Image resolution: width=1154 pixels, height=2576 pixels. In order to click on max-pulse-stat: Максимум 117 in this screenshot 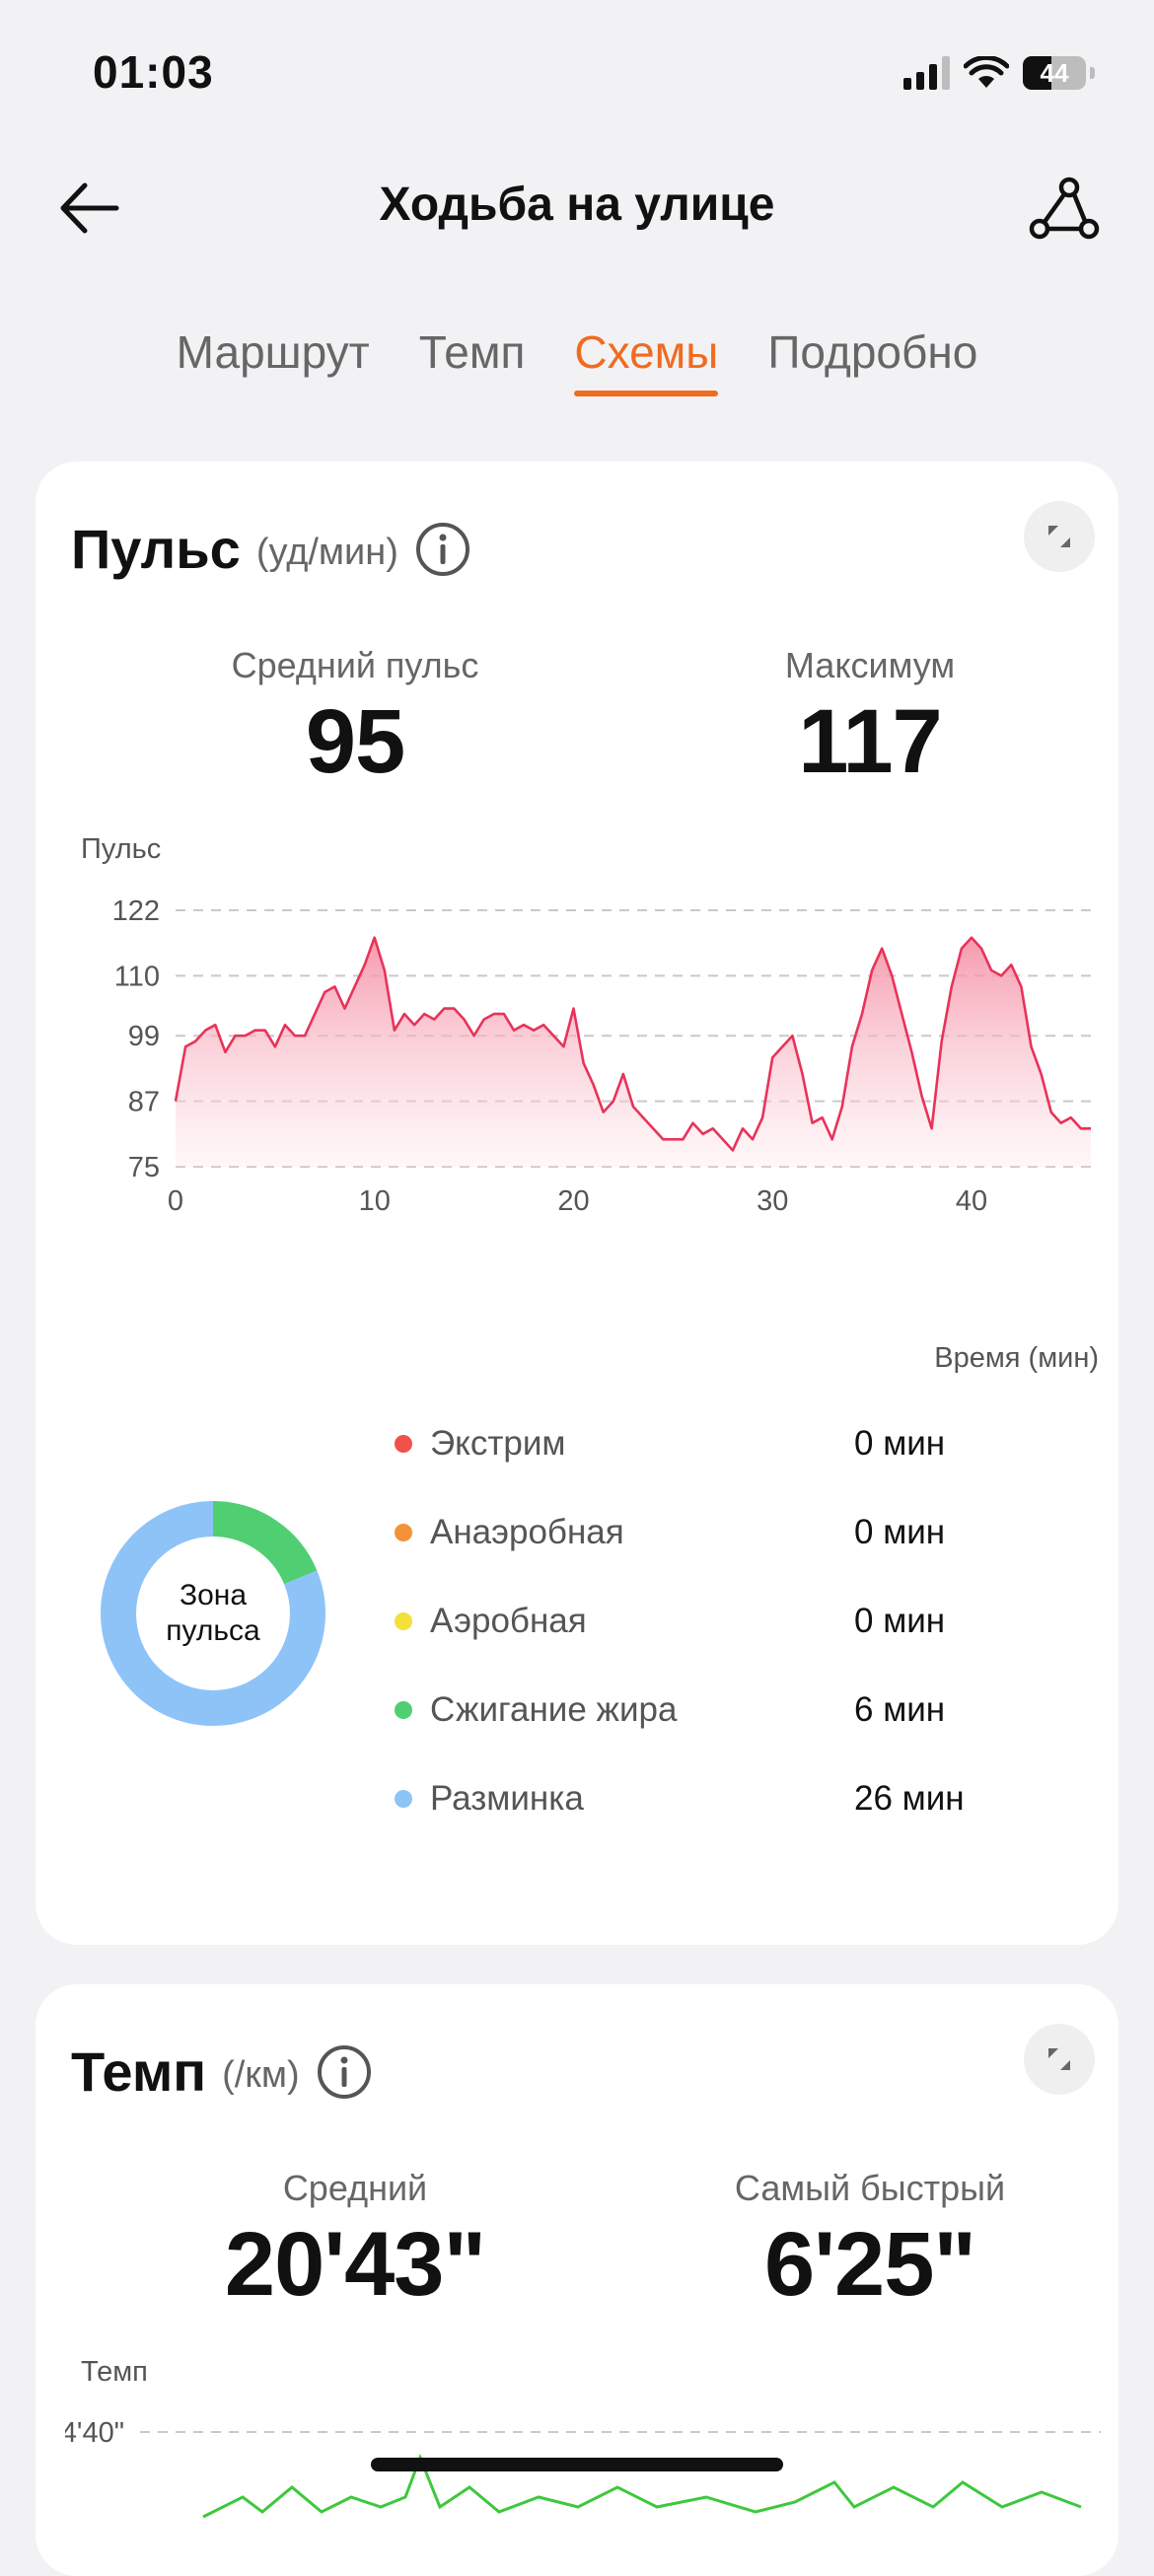, I will do `click(870, 719)`.